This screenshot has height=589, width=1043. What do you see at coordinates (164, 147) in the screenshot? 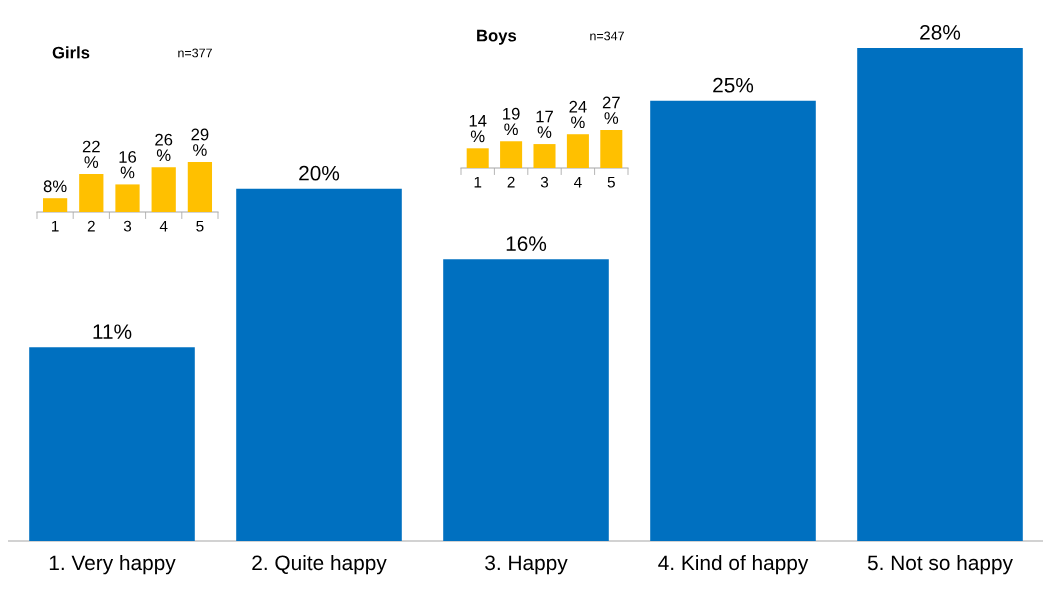
I see `data-label: 26 %` at bounding box center [164, 147].